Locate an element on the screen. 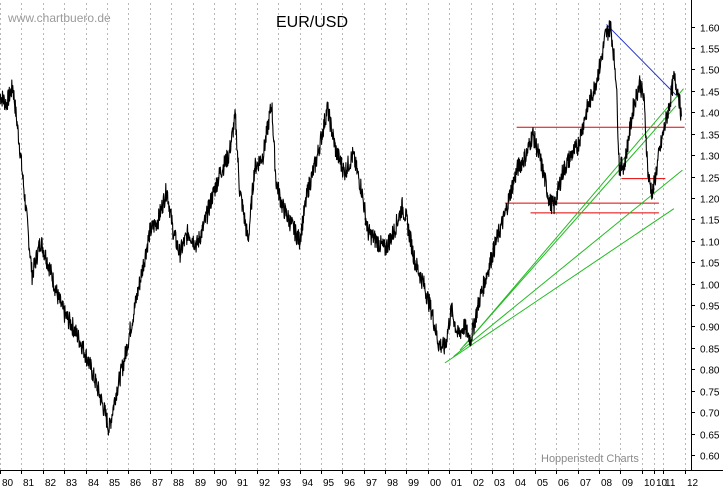  y-tick-label-7: 0.95 is located at coordinates (710, 307).